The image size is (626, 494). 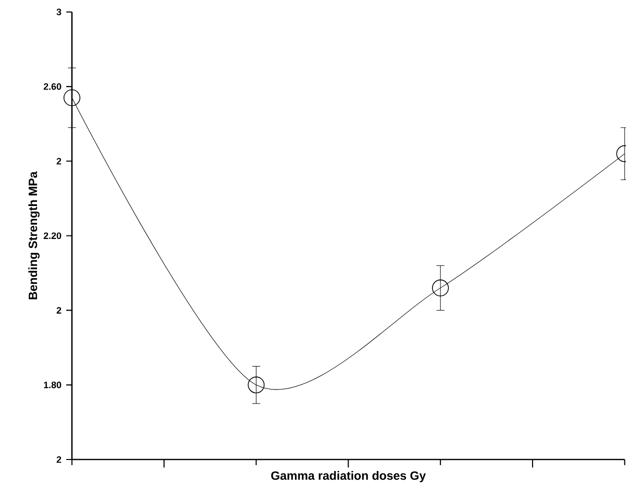 What do you see at coordinates (59, 12) in the screenshot?
I see `y-tick-label: 3` at bounding box center [59, 12].